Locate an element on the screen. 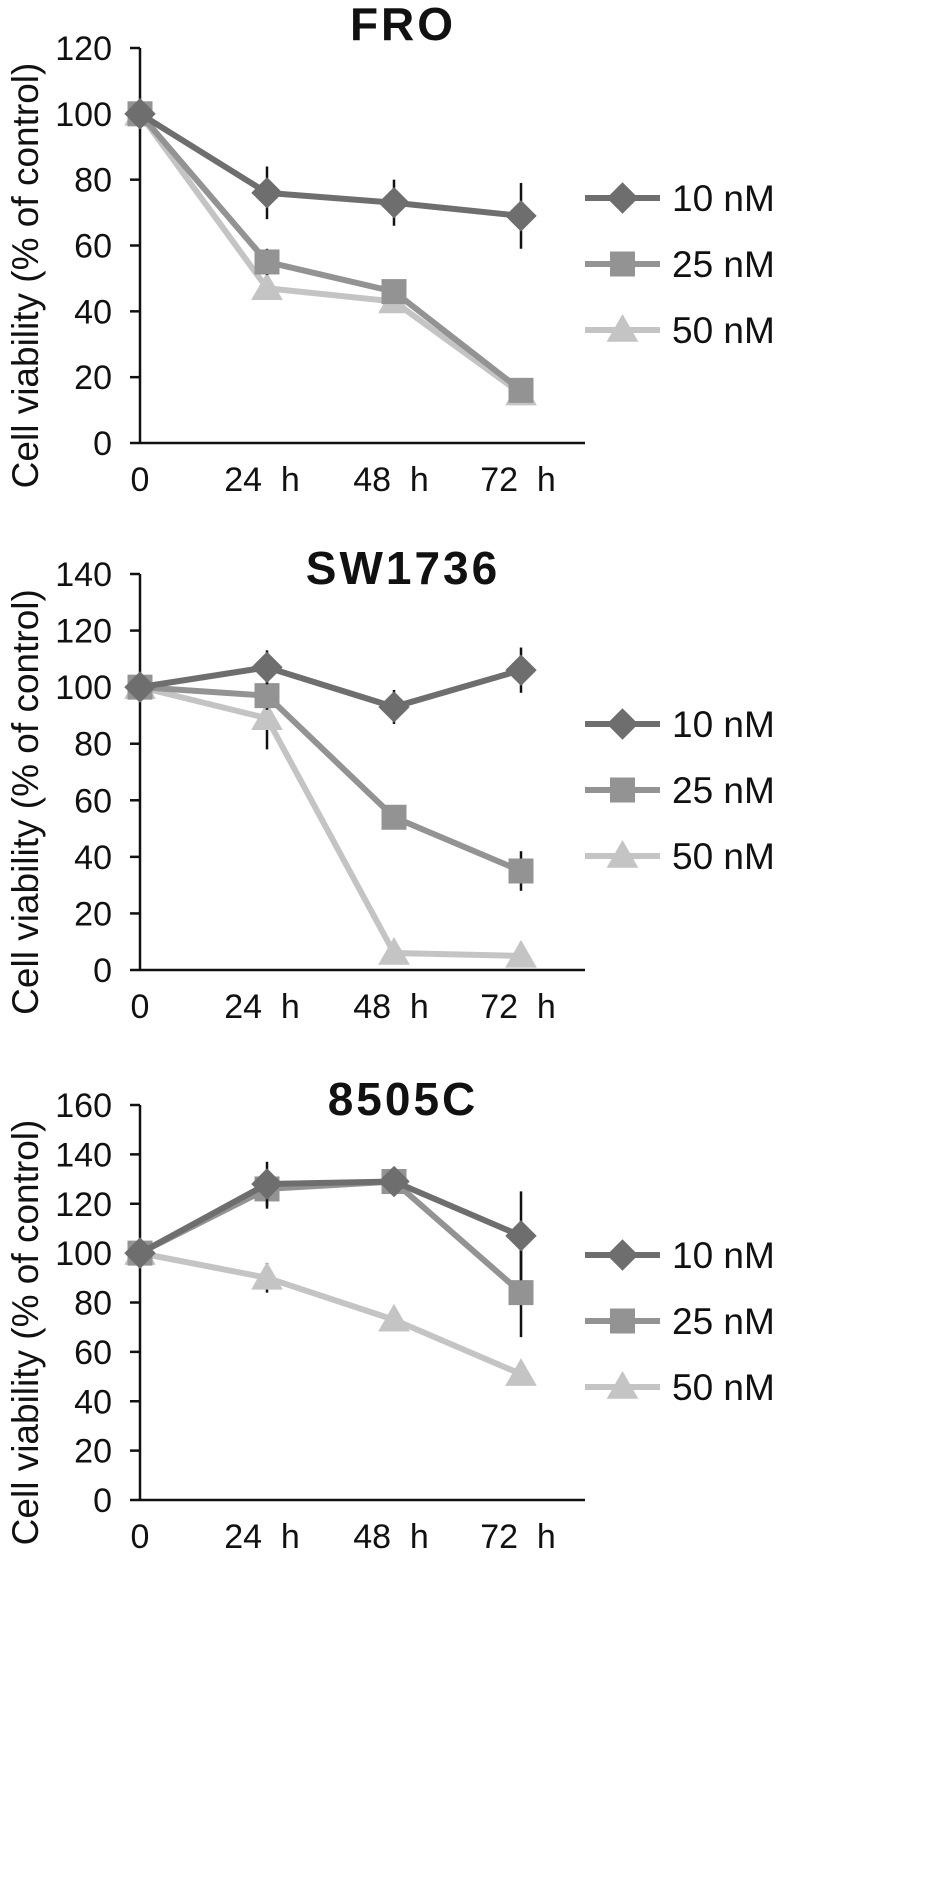  chart-title: SW1736 is located at coordinates (403, 568).